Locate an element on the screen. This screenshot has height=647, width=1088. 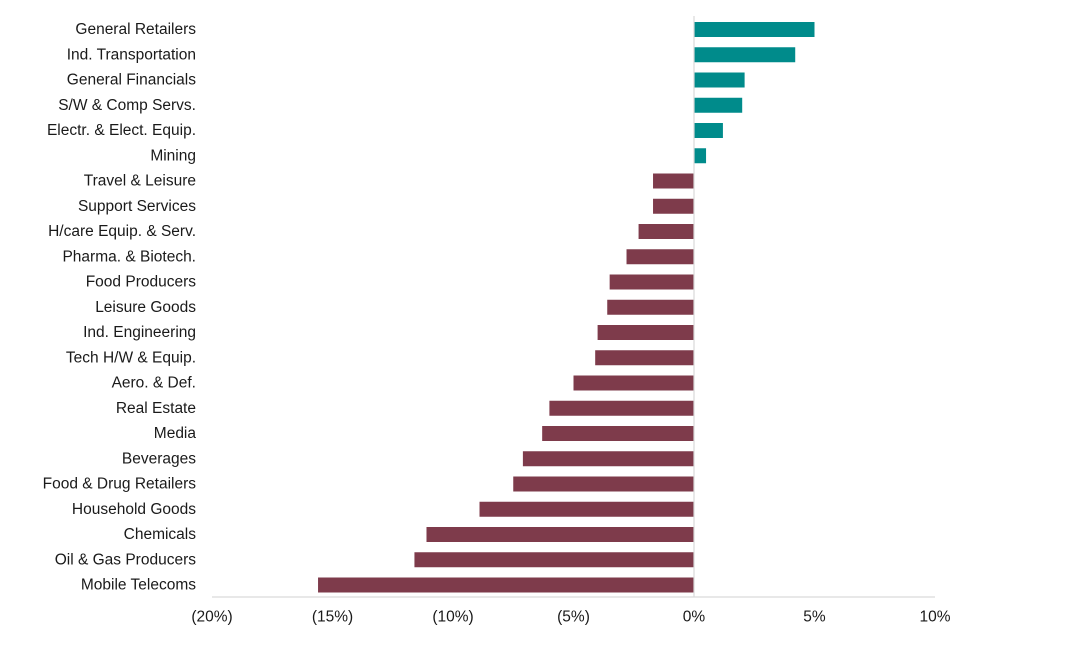
x-tick-label: (5%) is located at coordinates (573, 617).